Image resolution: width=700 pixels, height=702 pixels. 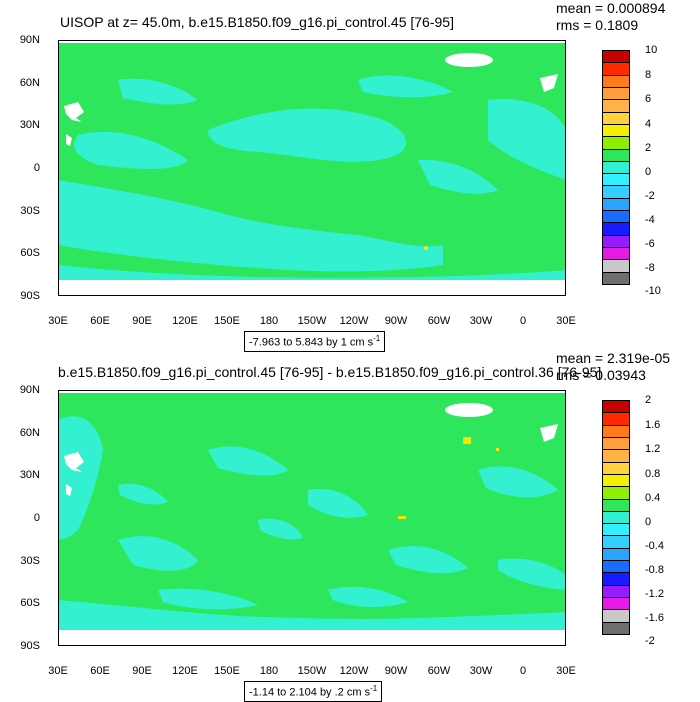 I want to click on colorbar-label: -1.6, so click(x=654, y=618).